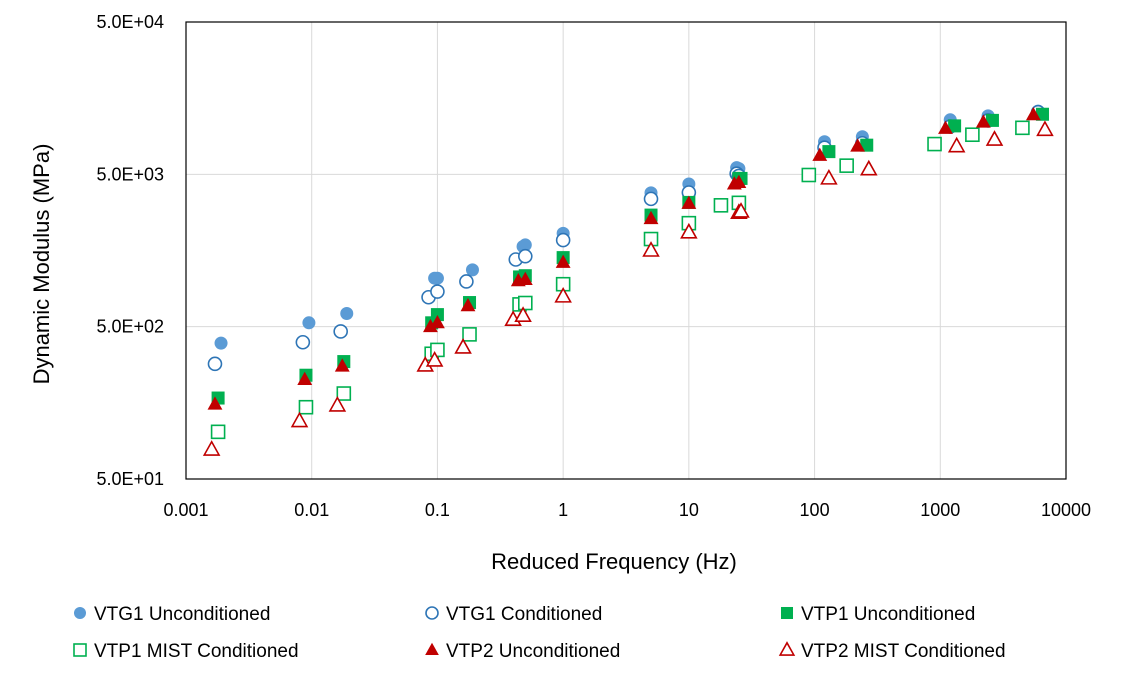 The width and height of the screenshot is (1128, 678). Describe the element at coordinates (437, 510) in the screenshot. I see `x-tick-label: 0.1` at that location.